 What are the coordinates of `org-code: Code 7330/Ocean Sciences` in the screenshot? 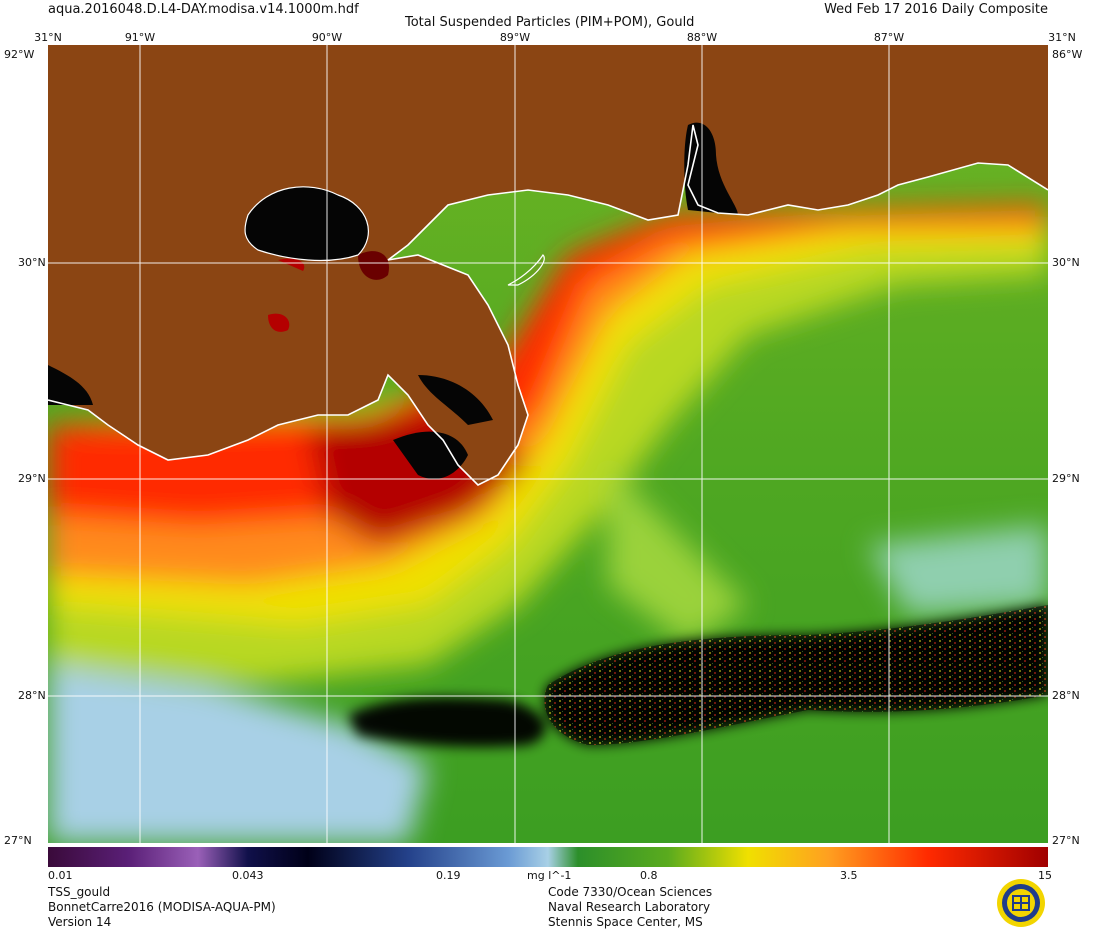 It's located at (630, 892).